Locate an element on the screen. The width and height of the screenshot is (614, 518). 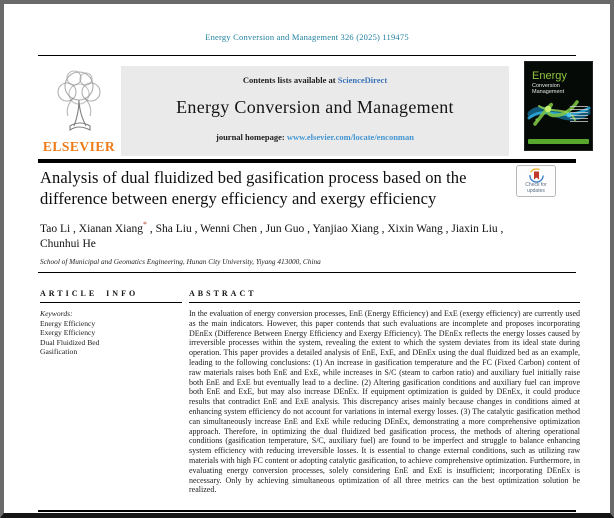
homepage-label: journal homepage: is located at coordinates (251, 137).